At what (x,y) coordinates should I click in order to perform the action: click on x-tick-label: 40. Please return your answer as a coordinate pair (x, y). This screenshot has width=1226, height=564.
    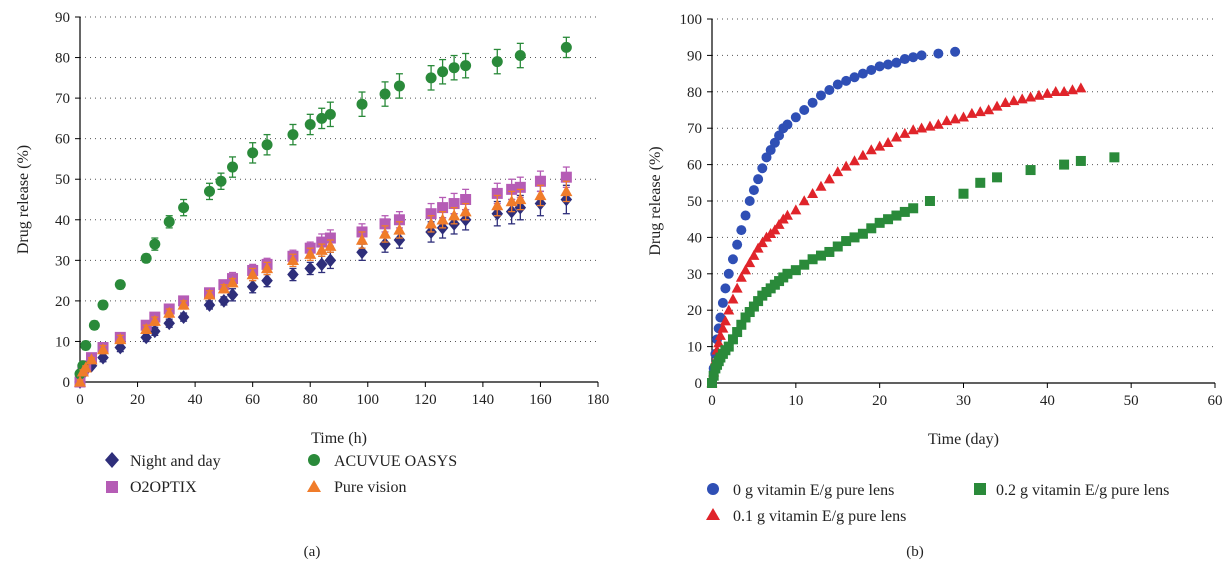
    Looking at the image, I should click on (195, 400).